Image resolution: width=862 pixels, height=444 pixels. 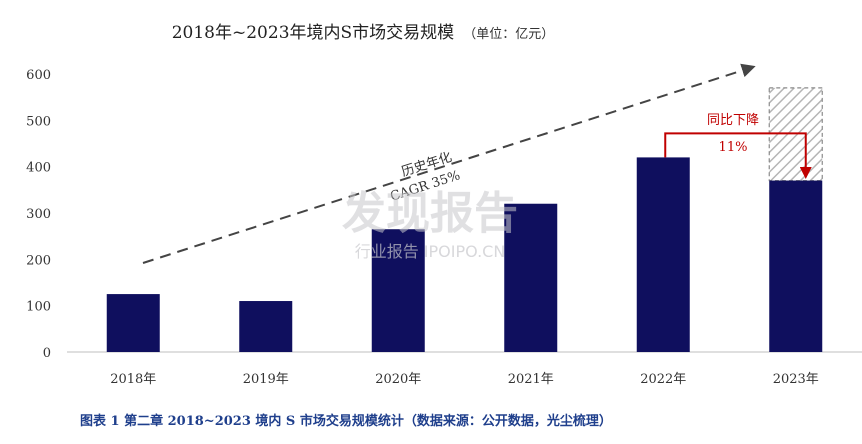 What do you see at coordinates (464, 369) in the screenshot?
I see `x-axis: 2018年 2019年 2020年 2021年 2022年 2023年` at bounding box center [464, 369].